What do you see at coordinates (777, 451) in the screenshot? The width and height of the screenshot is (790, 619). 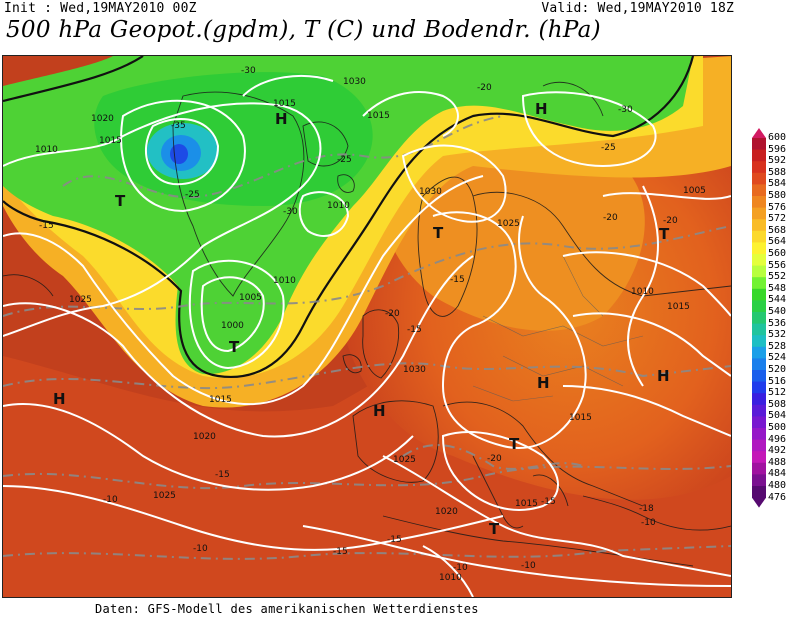 I see `scale-level-label: 492` at bounding box center [777, 451].